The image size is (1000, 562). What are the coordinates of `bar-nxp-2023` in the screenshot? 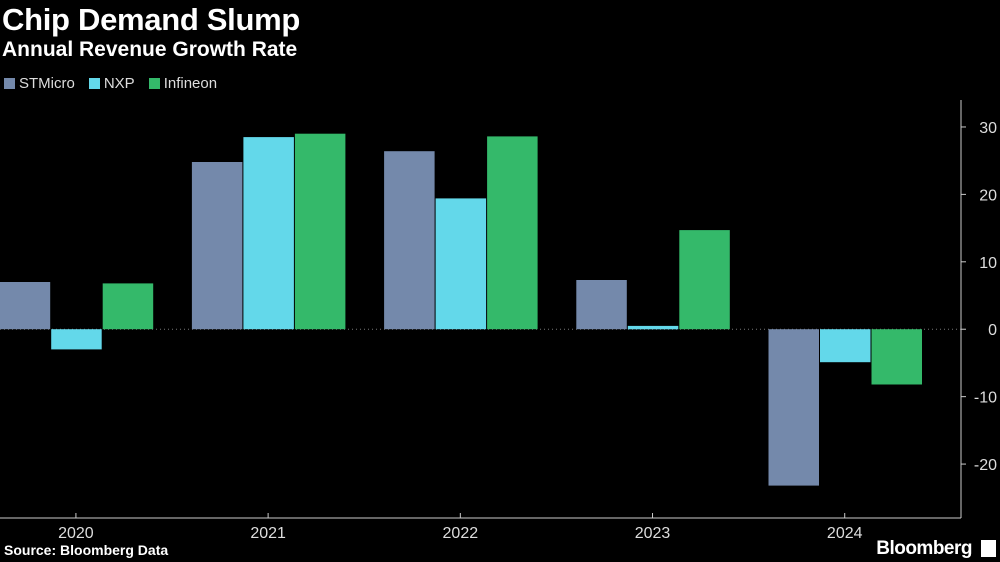 It's located at (653, 327).